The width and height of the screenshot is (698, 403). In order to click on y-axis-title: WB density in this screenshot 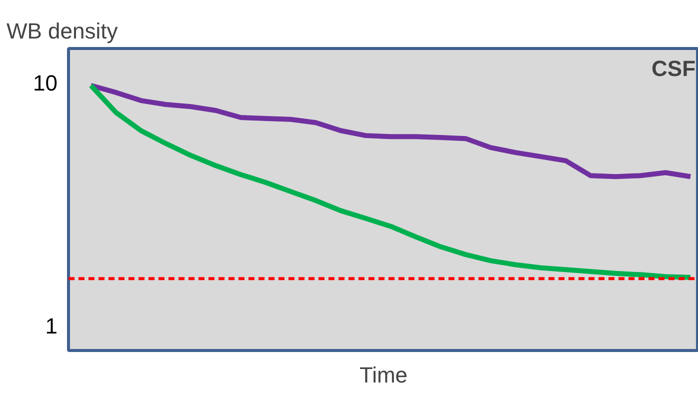, I will do `click(62, 31)`.